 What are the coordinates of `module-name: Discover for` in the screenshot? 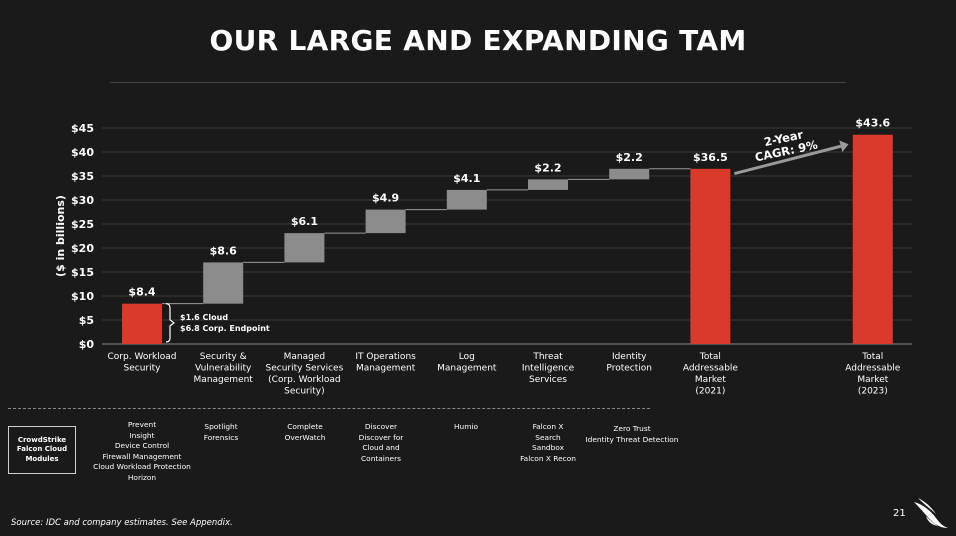 It's located at (381, 437).